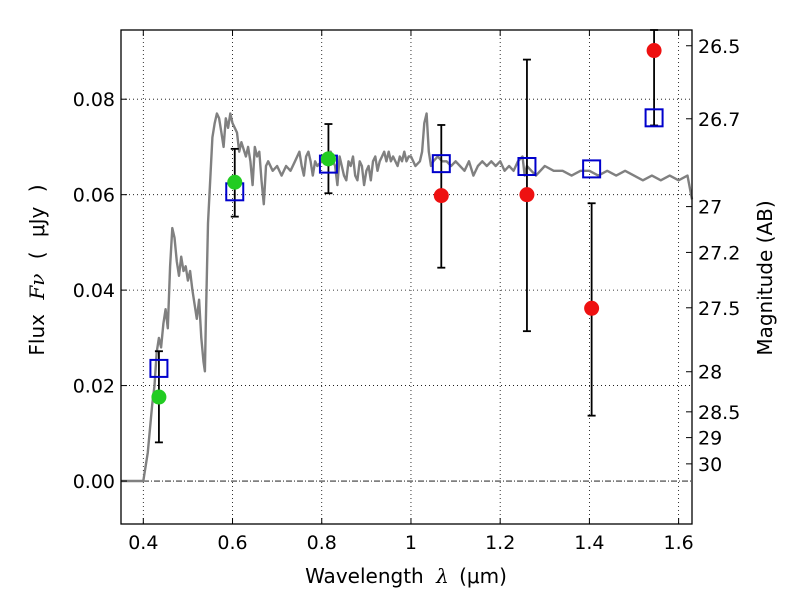 This screenshot has height=600, width=800. What do you see at coordinates (710, 465) in the screenshot?
I see `magnitude-tick-label: 30` at bounding box center [710, 465].